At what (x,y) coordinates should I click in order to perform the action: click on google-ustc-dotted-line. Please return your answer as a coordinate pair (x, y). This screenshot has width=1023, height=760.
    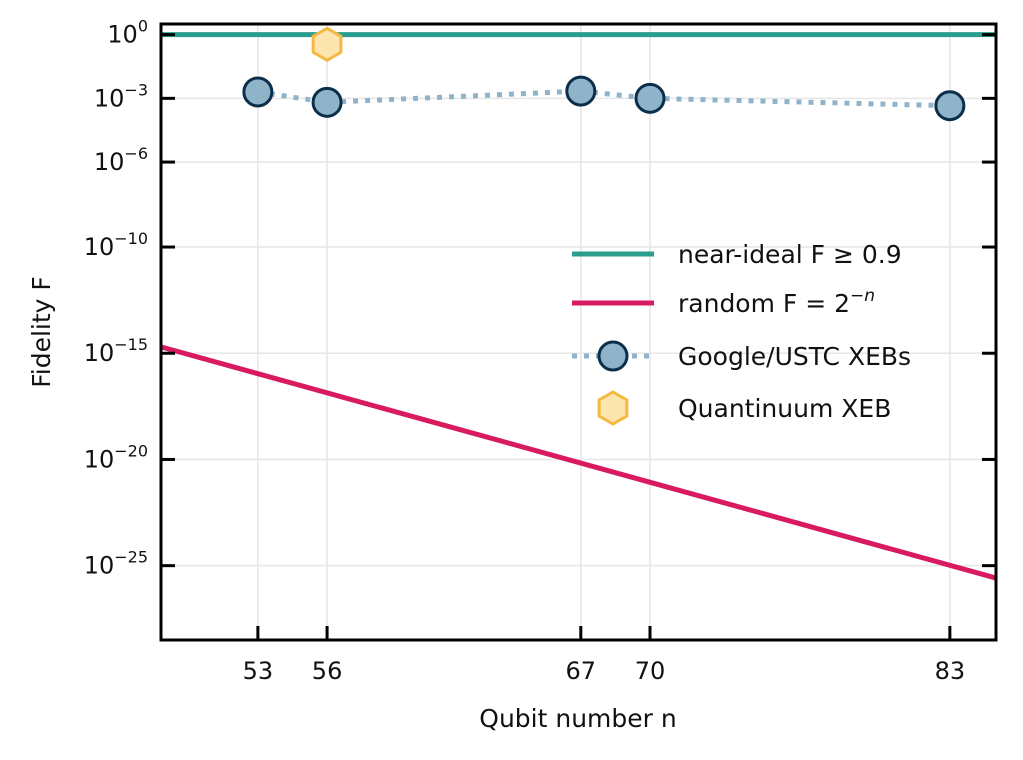
    Looking at the image, I should click on (603, 98).